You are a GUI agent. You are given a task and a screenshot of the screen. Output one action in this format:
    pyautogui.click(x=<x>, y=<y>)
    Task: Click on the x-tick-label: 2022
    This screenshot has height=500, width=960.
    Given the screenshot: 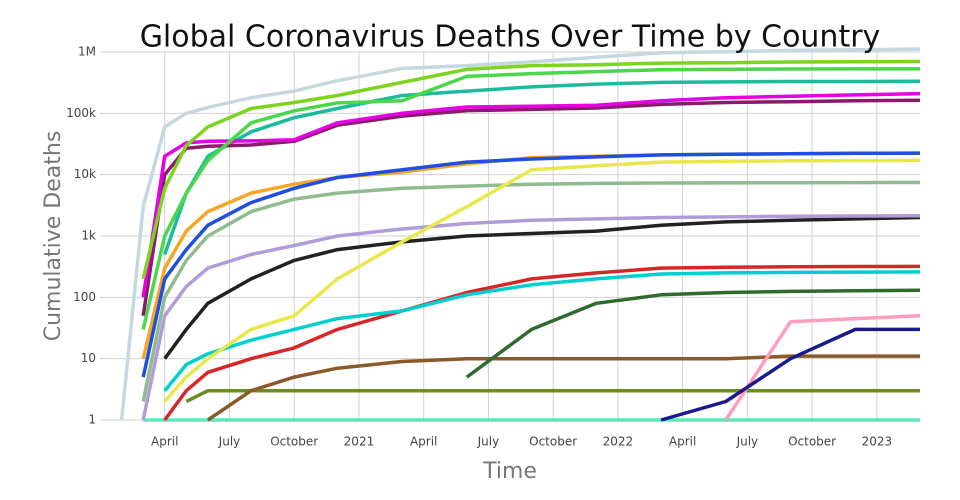 What is the action you would take?
    pyautogui.click(x=618, y=442)
    